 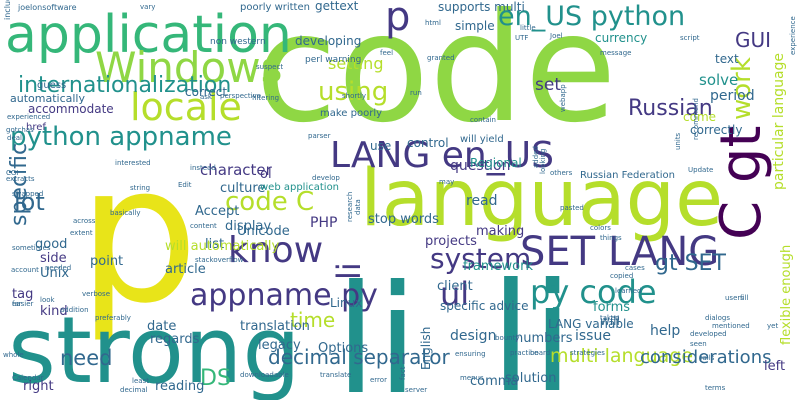 I want to click on word-stackoverflow: stackoverflow, so click(x=219, y=260).